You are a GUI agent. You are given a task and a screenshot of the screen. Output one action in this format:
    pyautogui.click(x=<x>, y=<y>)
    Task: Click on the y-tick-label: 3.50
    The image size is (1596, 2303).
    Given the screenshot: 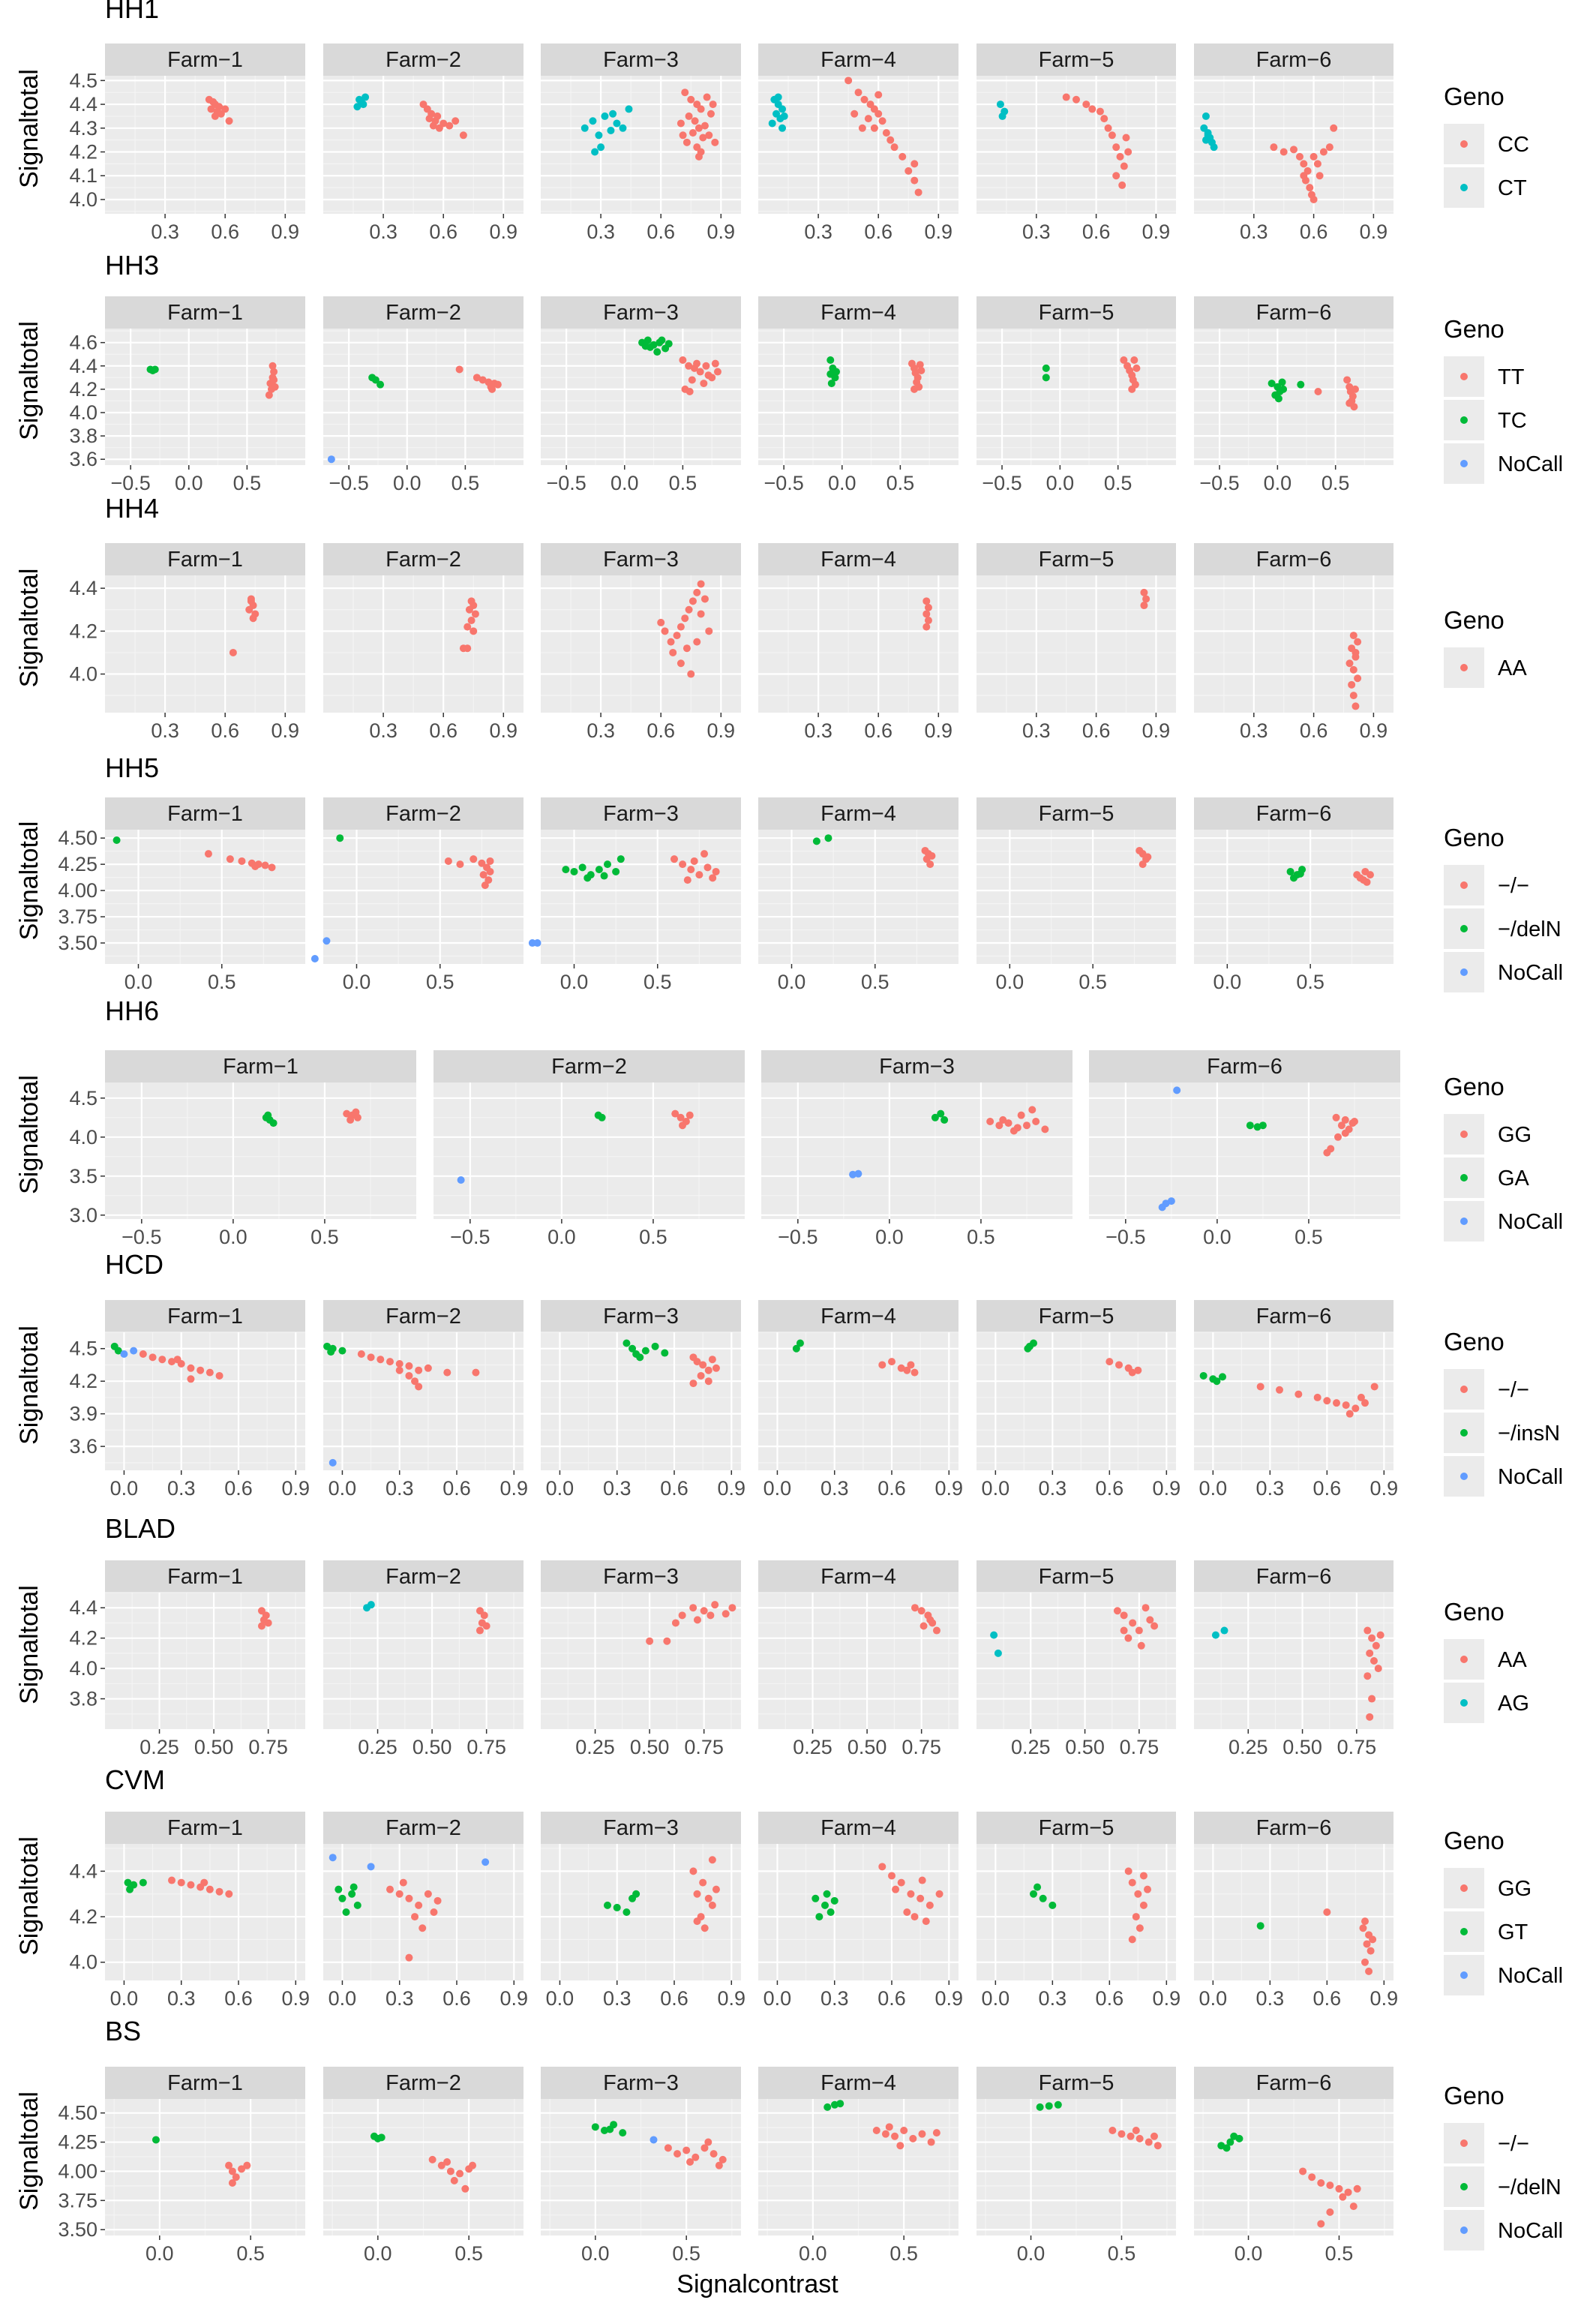 What is the action you would take?
    pyautogui.click(x=78, y=2229)
    